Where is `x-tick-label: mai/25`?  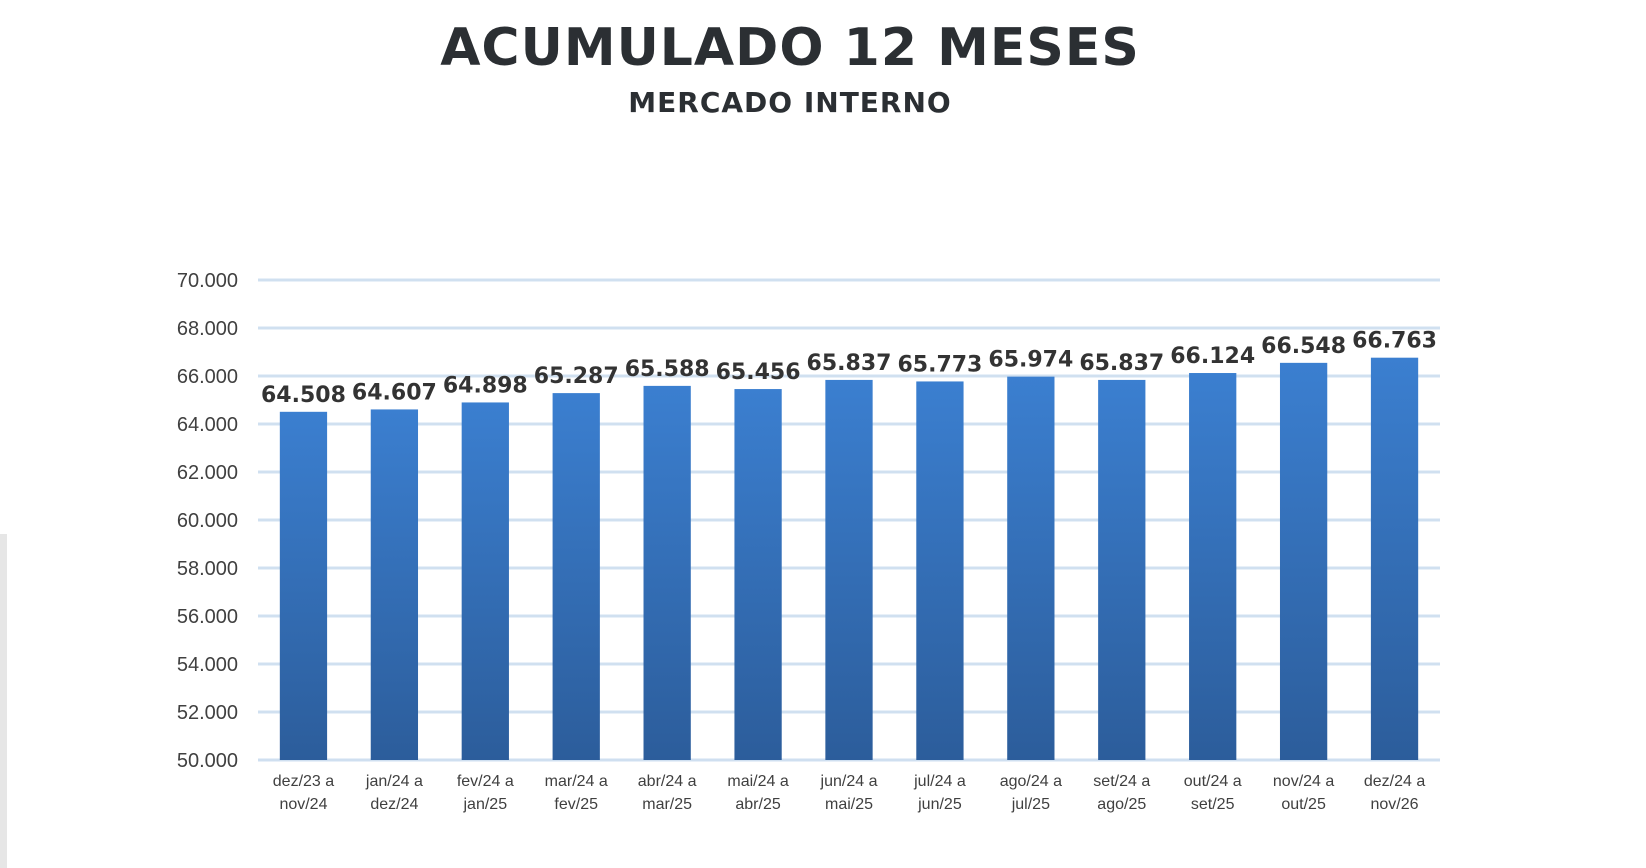
x-tick-label: mai/25 is located at coordinates (849, 804).